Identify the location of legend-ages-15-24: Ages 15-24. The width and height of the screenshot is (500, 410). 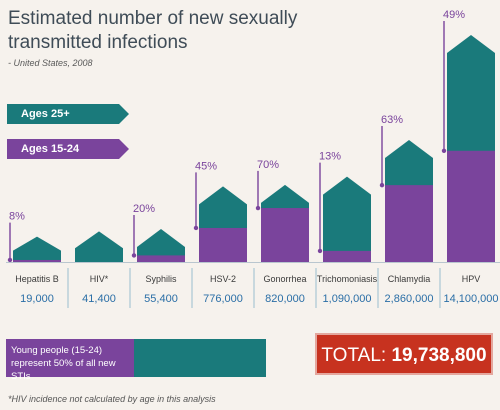
(68, 149).